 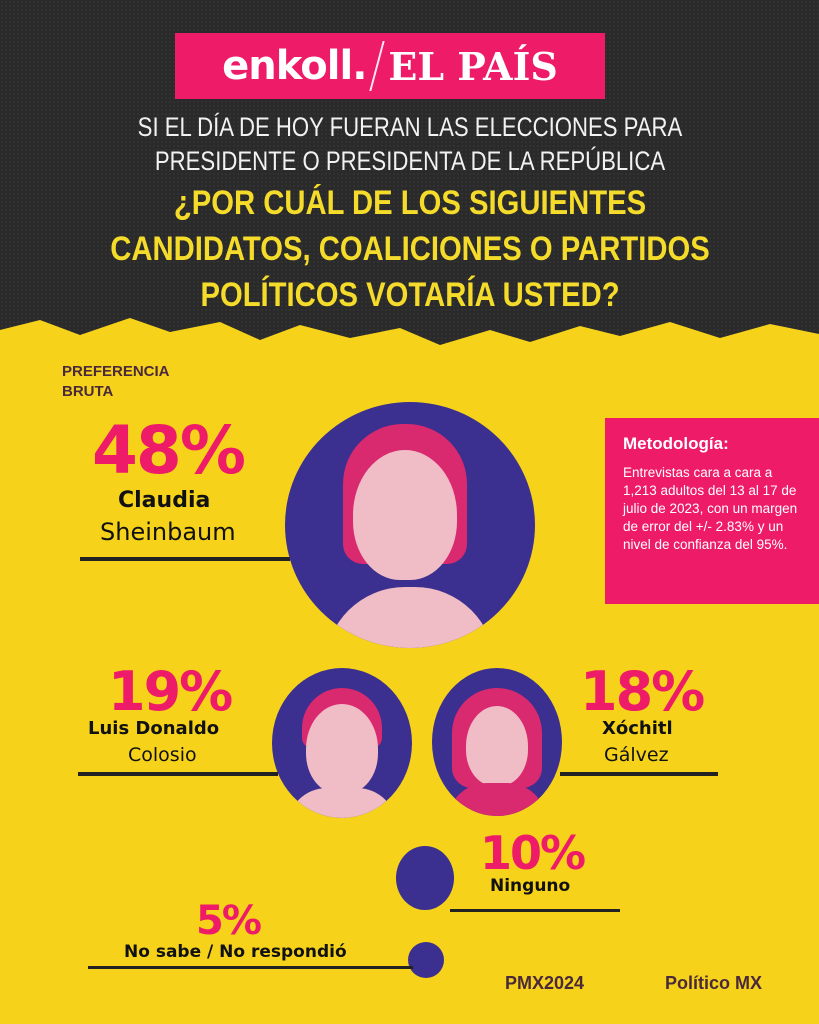 What do you see at coordinates (497, 742) in the screenshot?
I see `portrait-galvez` at bounding box center [497, 742].